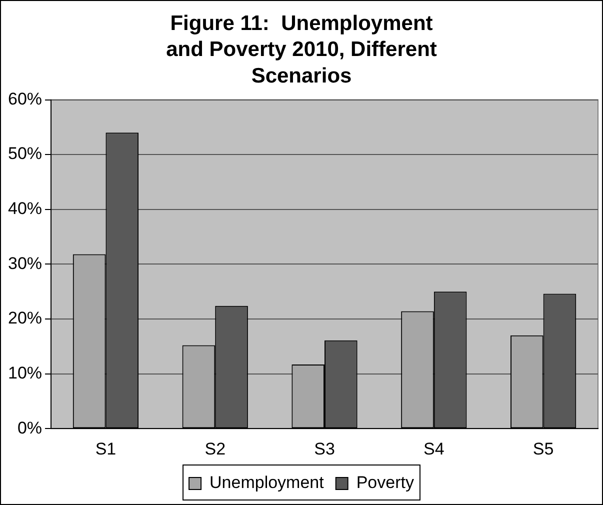  Describe the element at coordinates (267, 482) in the screenshot. I see `legend-label: Unemployment` at that location.